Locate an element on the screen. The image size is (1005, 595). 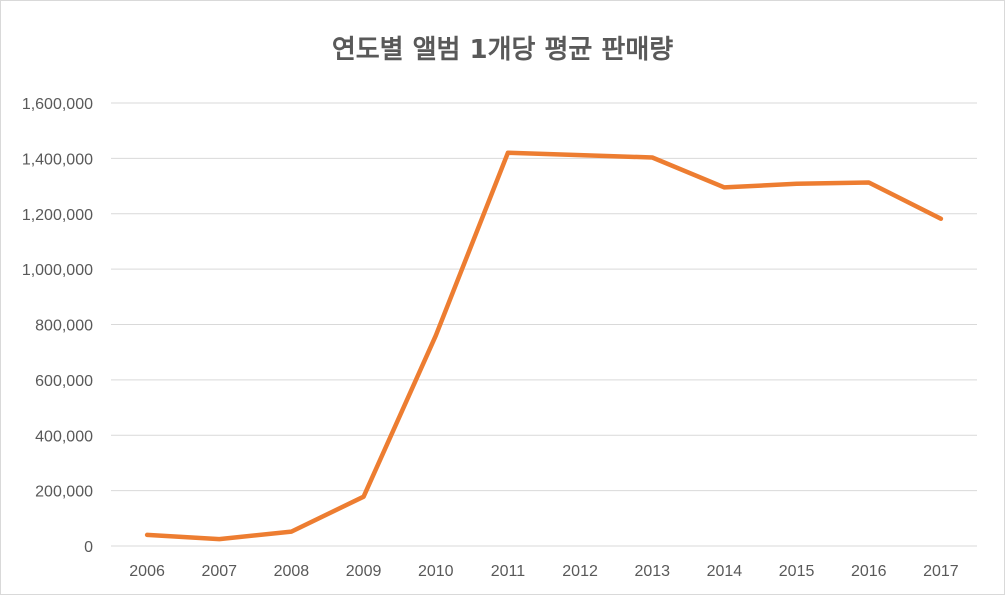
x-tick-label: 2010 is located at coordinates (436, 571).